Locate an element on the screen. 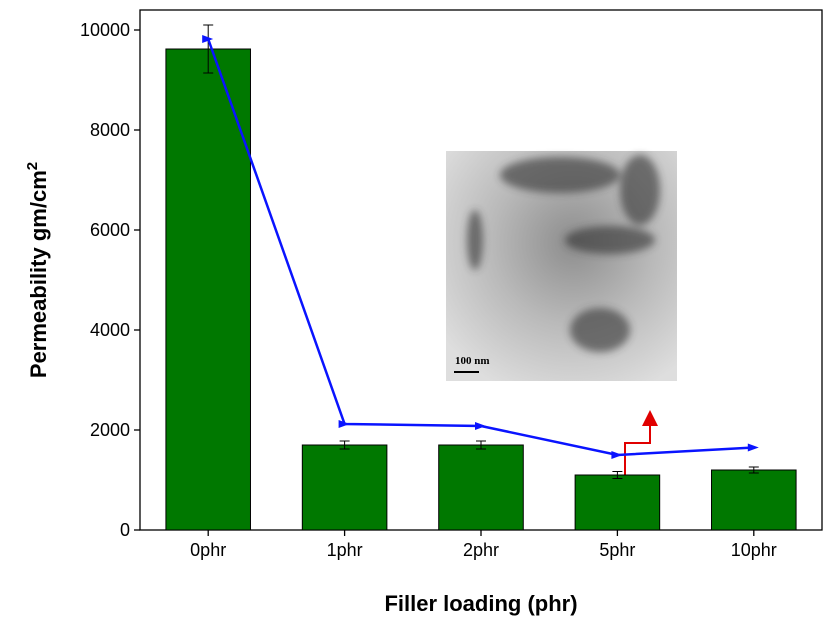 This screenshot has height=619, width=829. y-axis-label-text: Permeability gm/cm is located at coordinates (38, 274).